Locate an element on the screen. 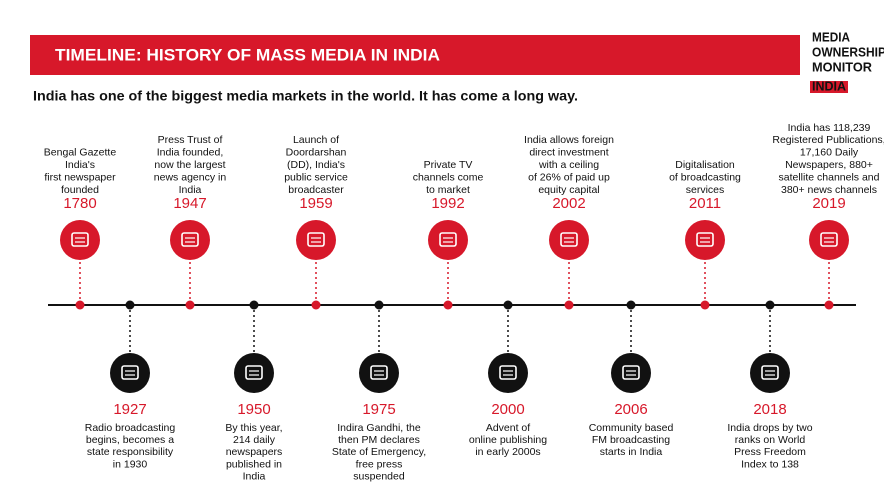  event-year: 1780 is located at coordinates (79, 203).